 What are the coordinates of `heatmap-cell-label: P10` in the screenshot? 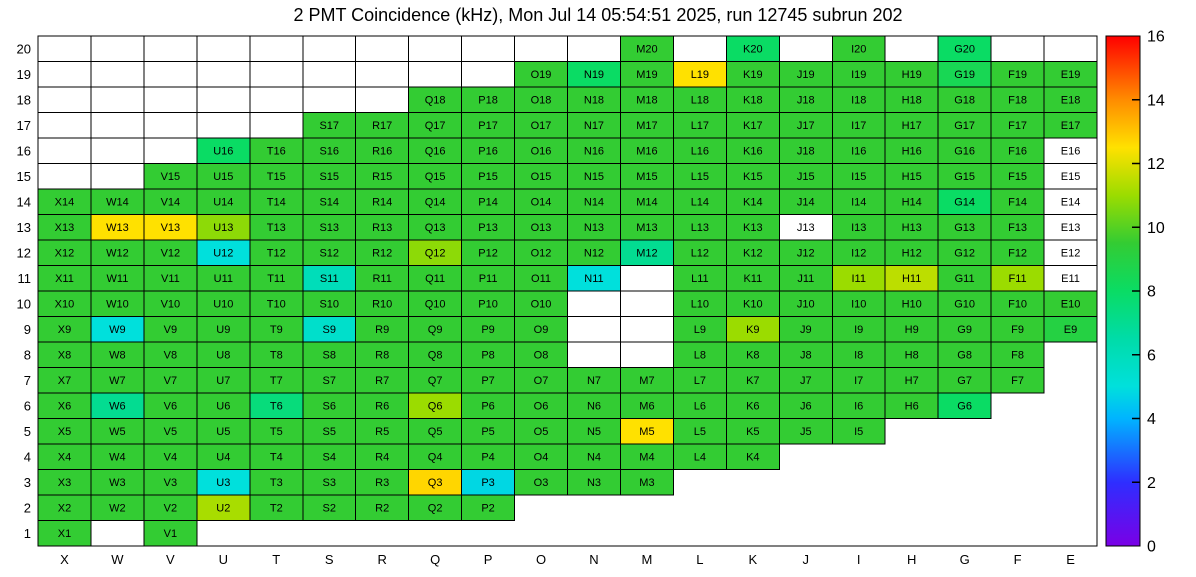 It's located at (488, 305).